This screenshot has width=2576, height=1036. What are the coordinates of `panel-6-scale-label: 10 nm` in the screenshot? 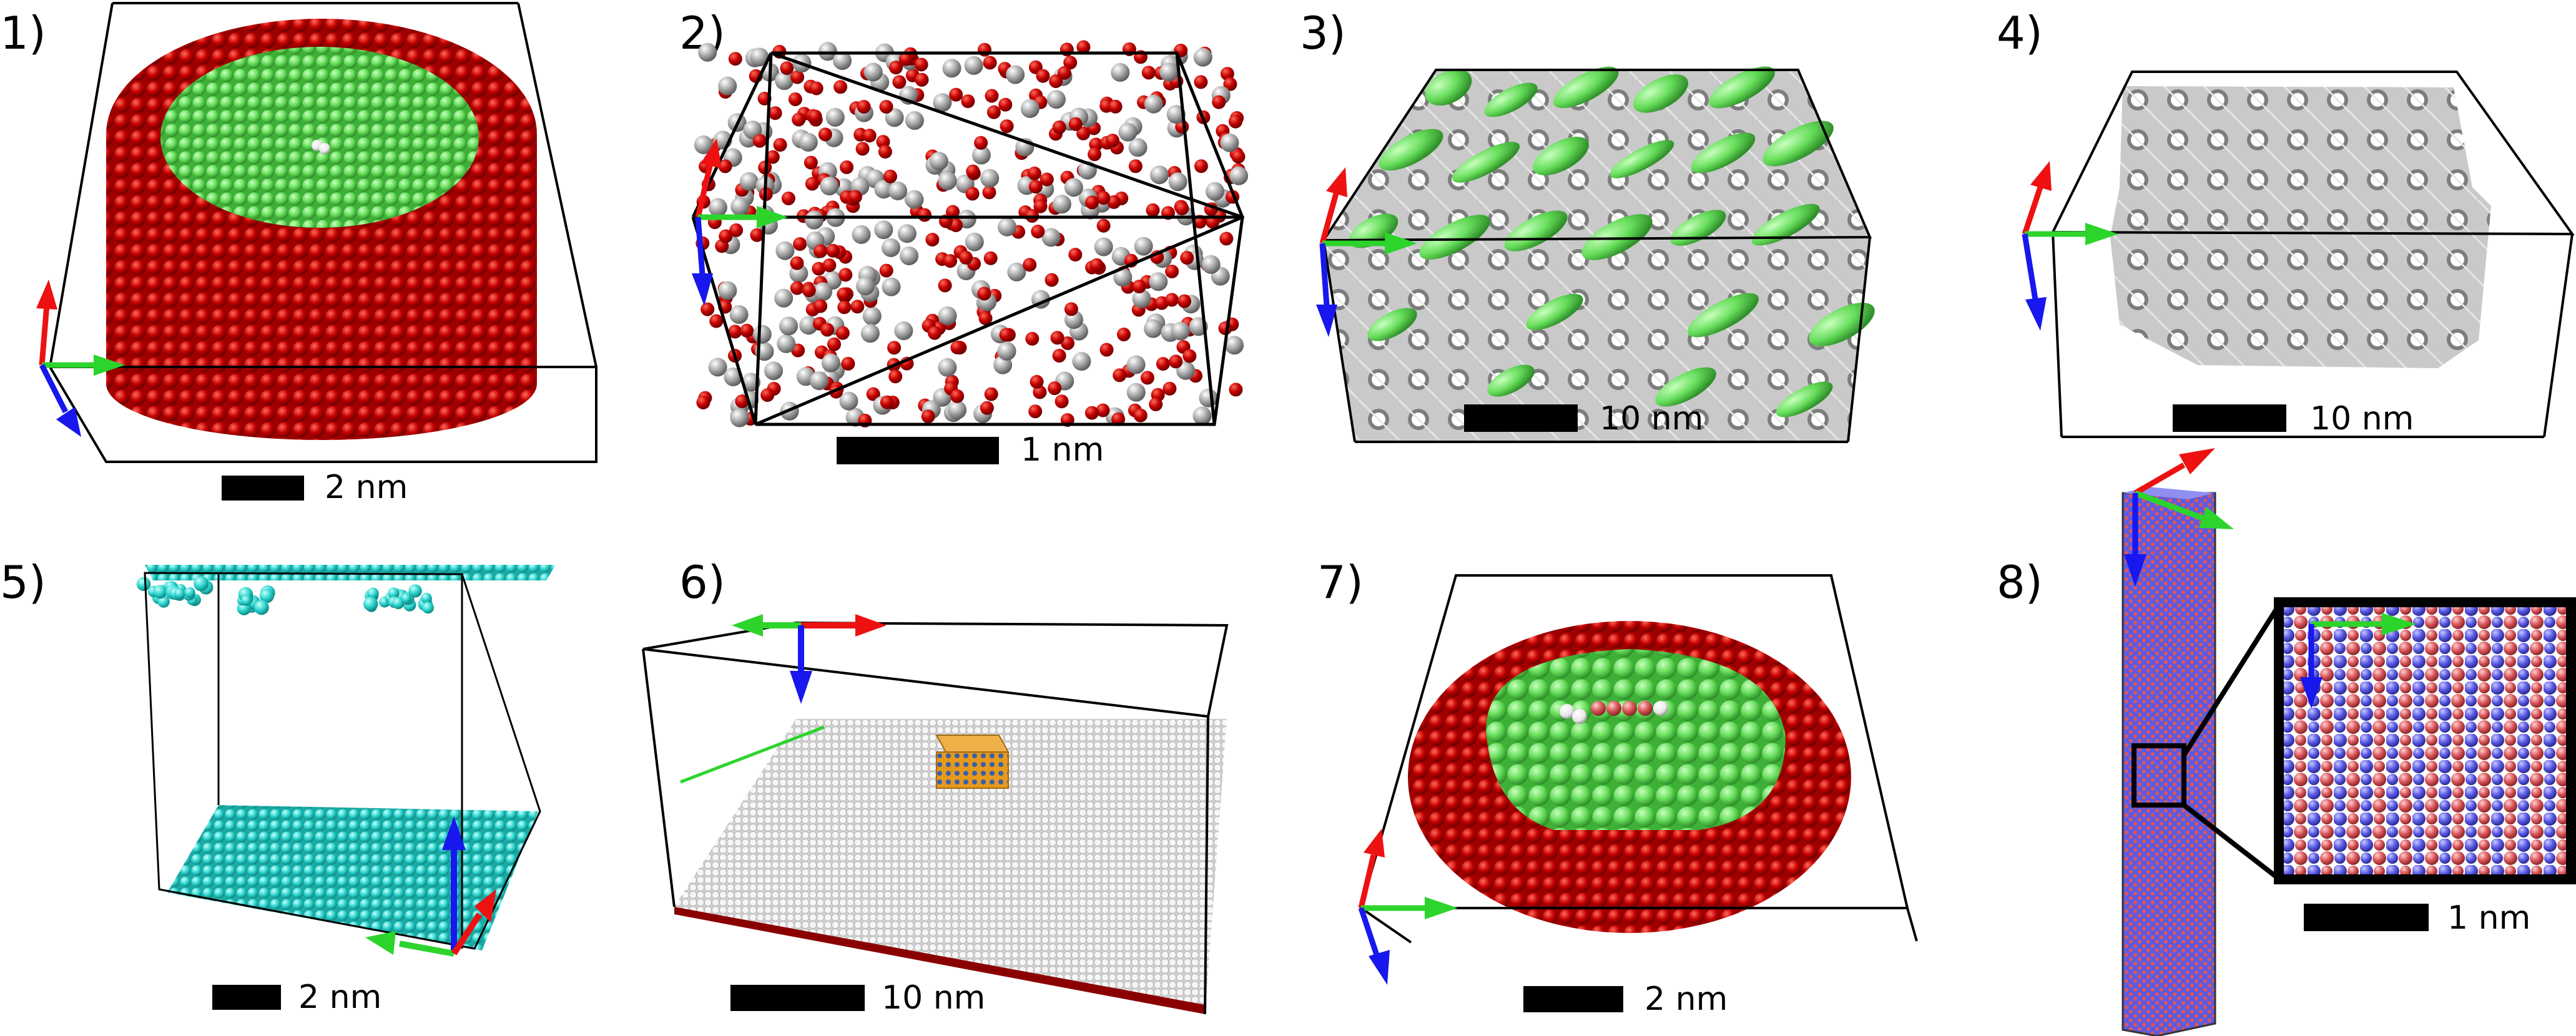 It's located at (933, 998).